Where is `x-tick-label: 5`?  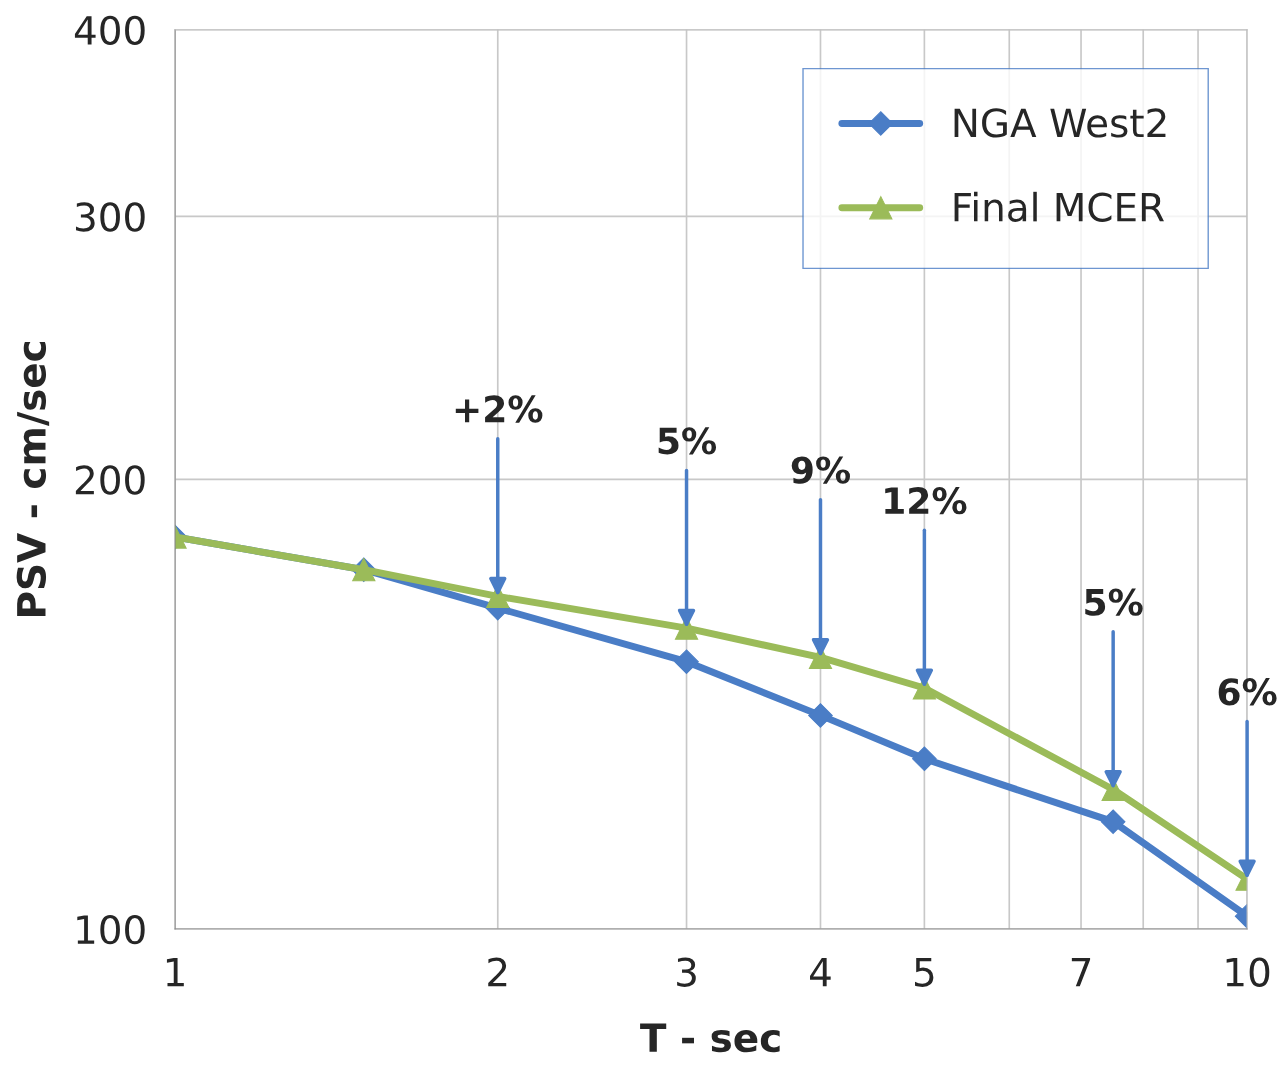 x-tick-label: 5 is located at coordinates (924, 972).